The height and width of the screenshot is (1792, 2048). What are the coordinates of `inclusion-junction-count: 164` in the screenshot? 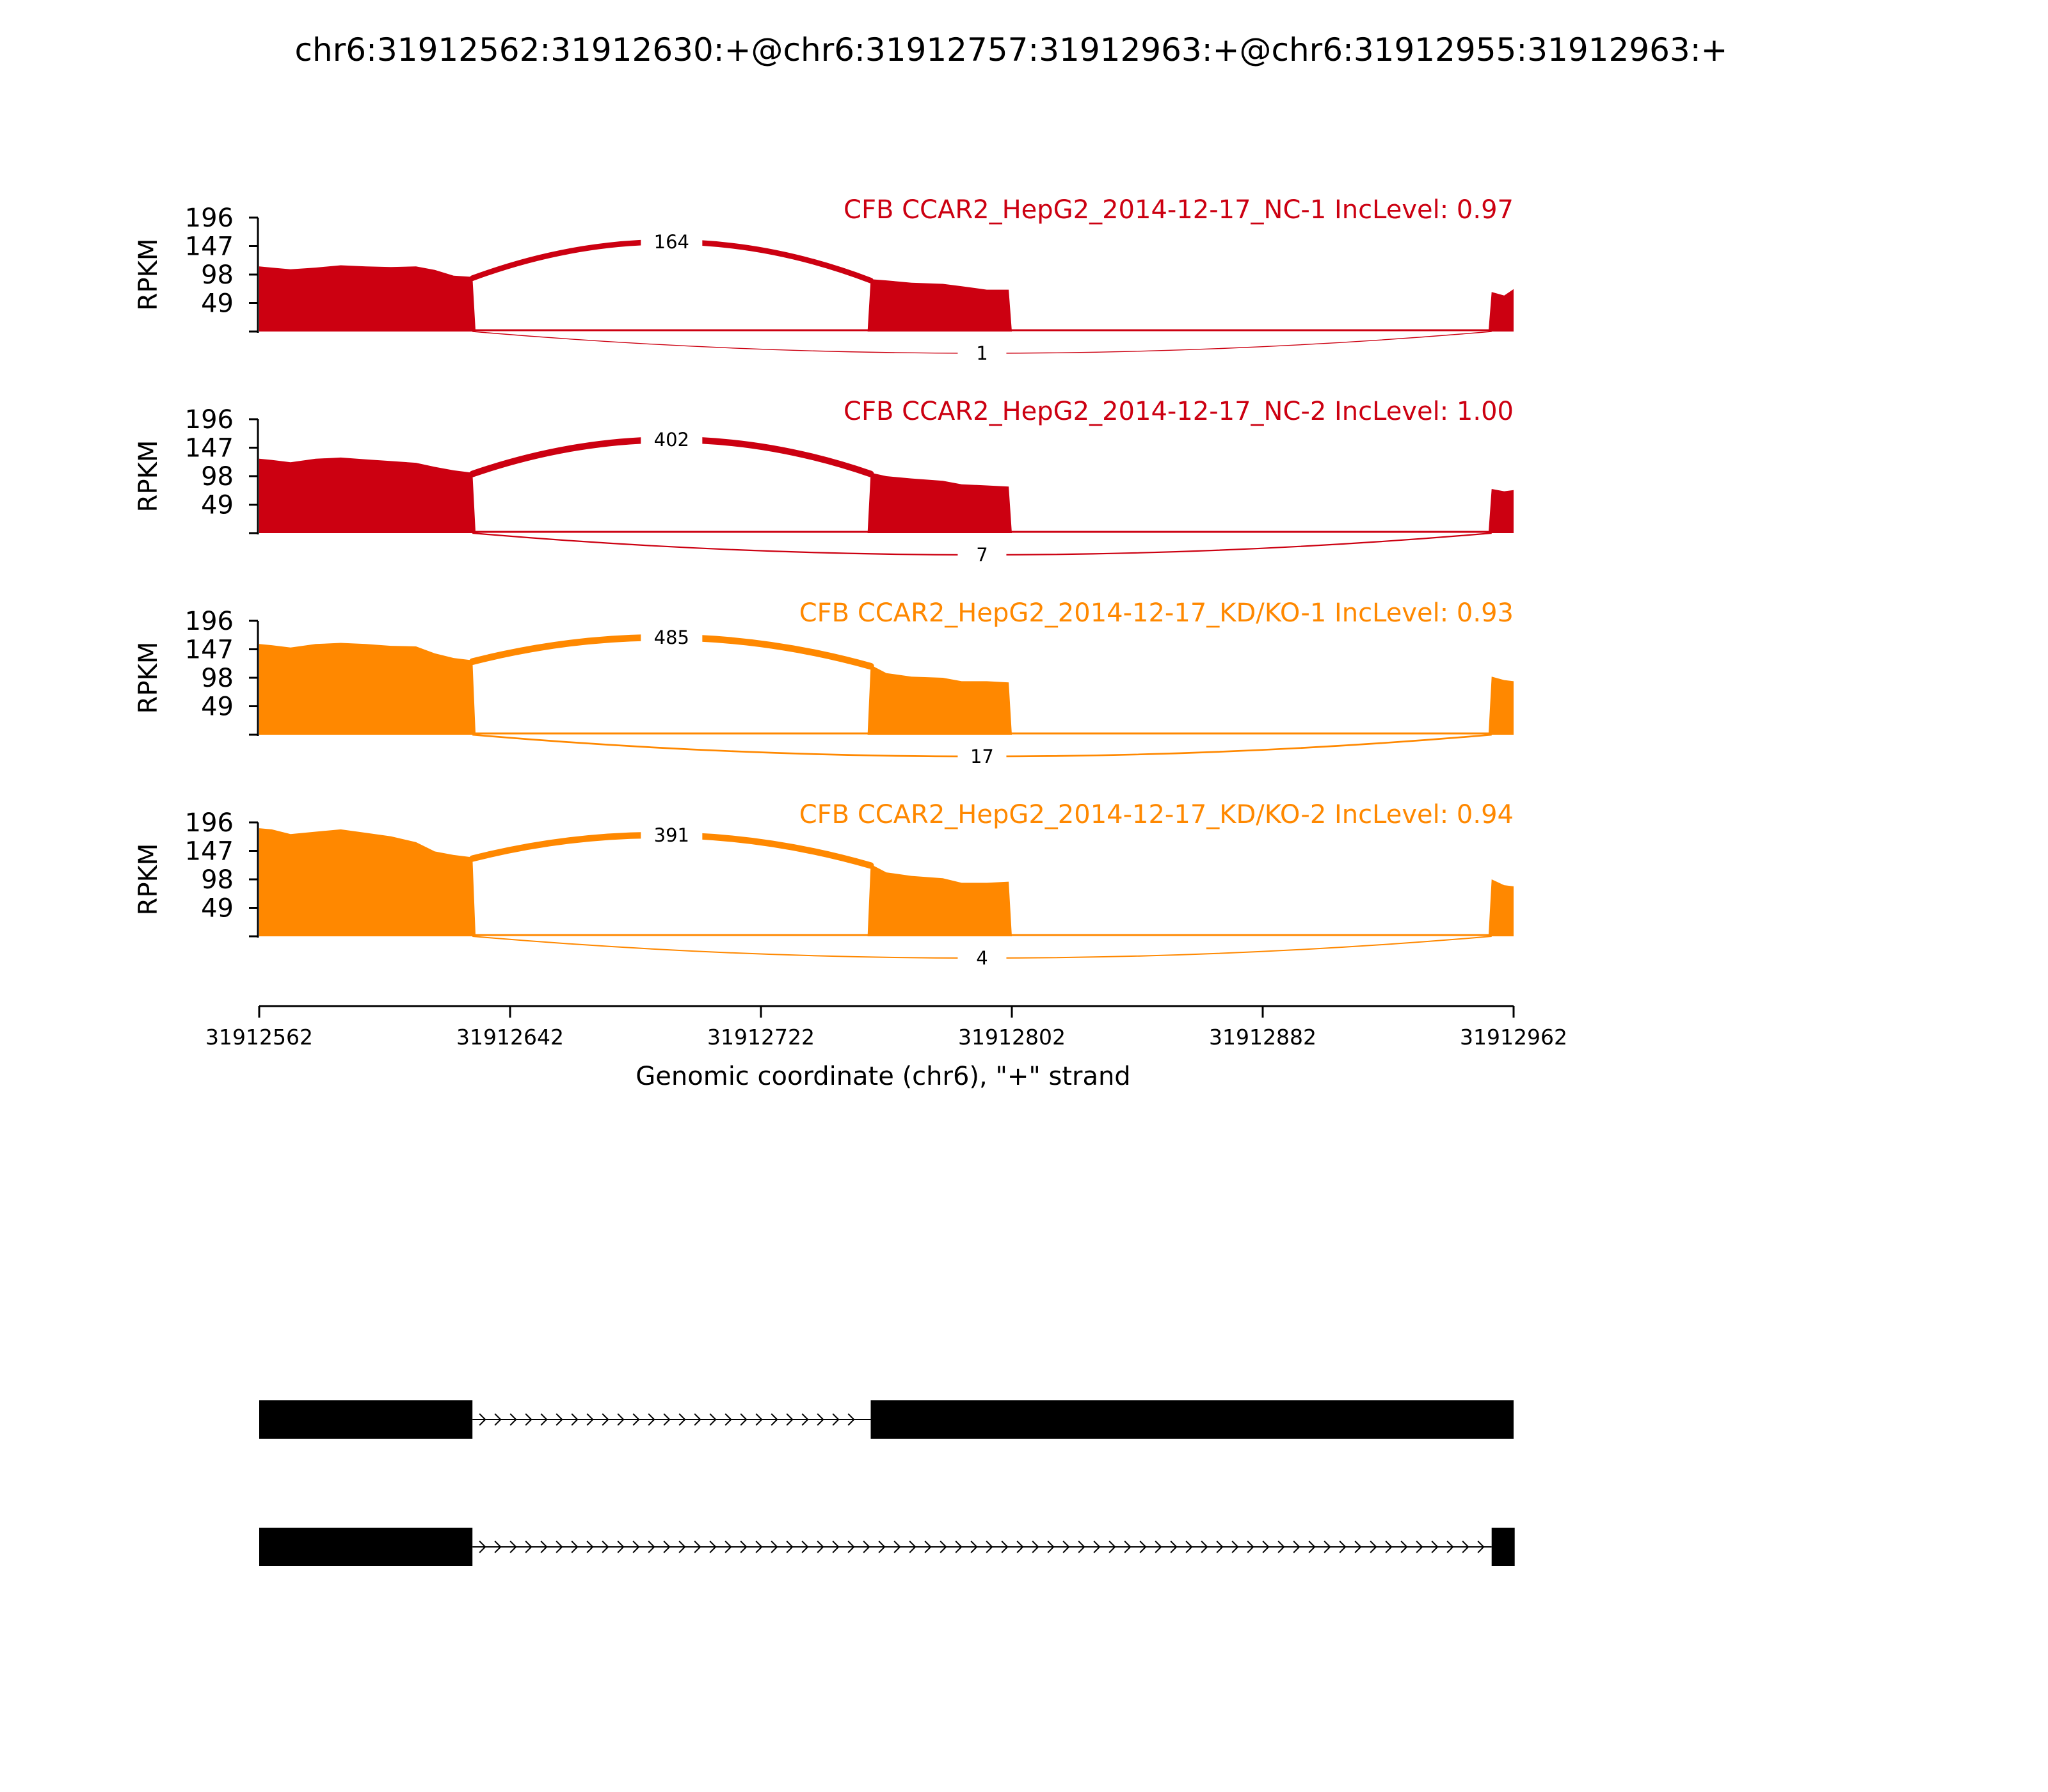 It's located at (671, 242).